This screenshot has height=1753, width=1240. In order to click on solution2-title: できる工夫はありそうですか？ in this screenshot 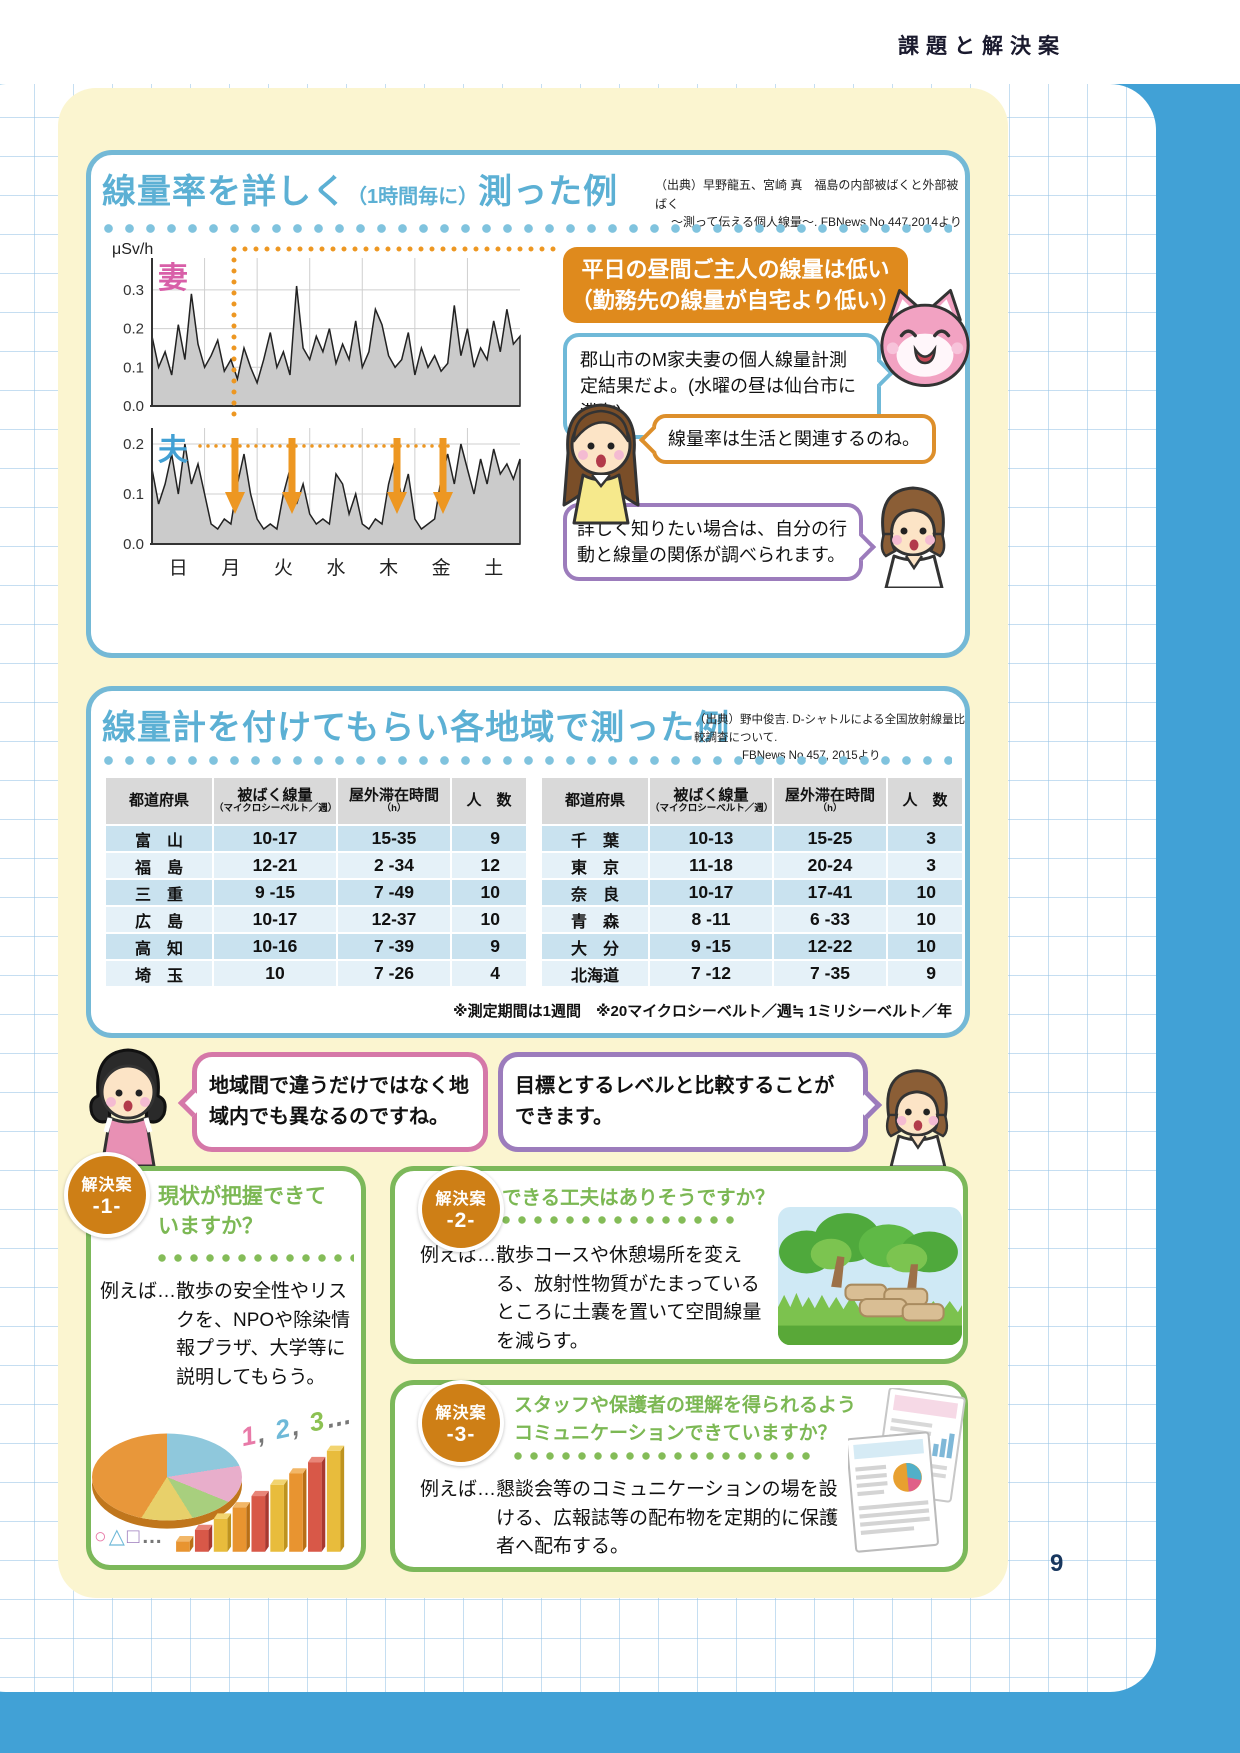, I will do `click(638, 1198)`.